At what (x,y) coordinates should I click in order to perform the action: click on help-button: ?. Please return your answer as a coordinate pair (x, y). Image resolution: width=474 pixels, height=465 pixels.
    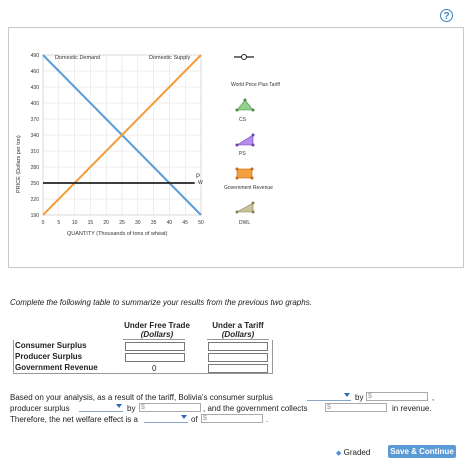
    Looking at the image, I should click on (446, 15).